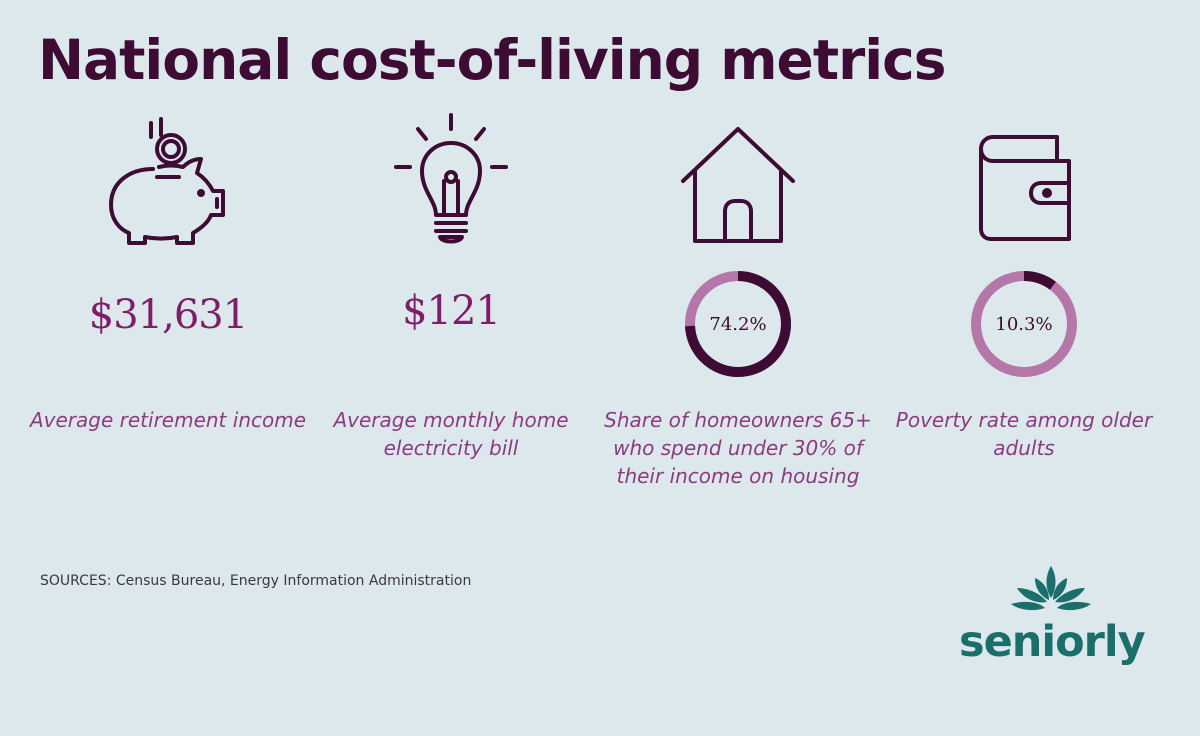  I want to click on donut-value: 10.3%, so click(1023, 324).